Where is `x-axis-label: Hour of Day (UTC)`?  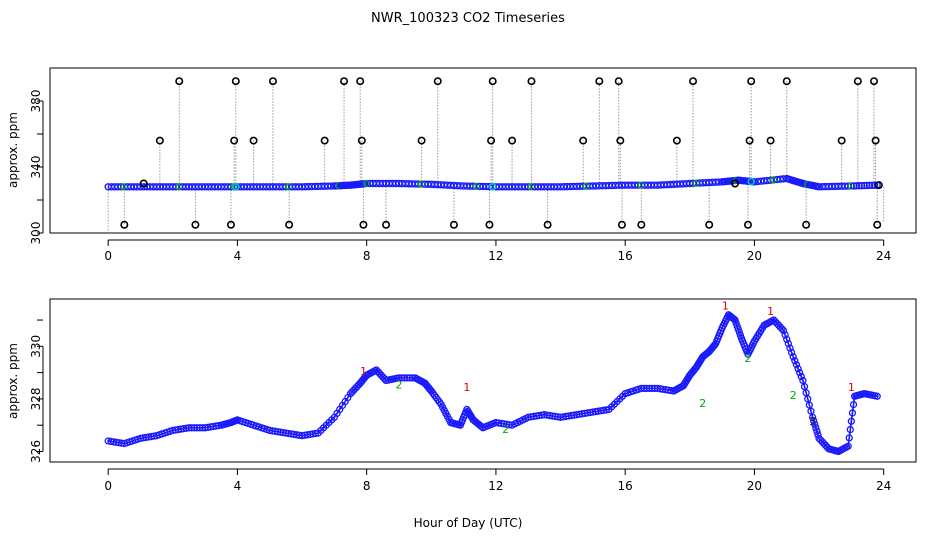
x-axis-label: Hour of Day (UTC) is located at coordinates (468, 523).